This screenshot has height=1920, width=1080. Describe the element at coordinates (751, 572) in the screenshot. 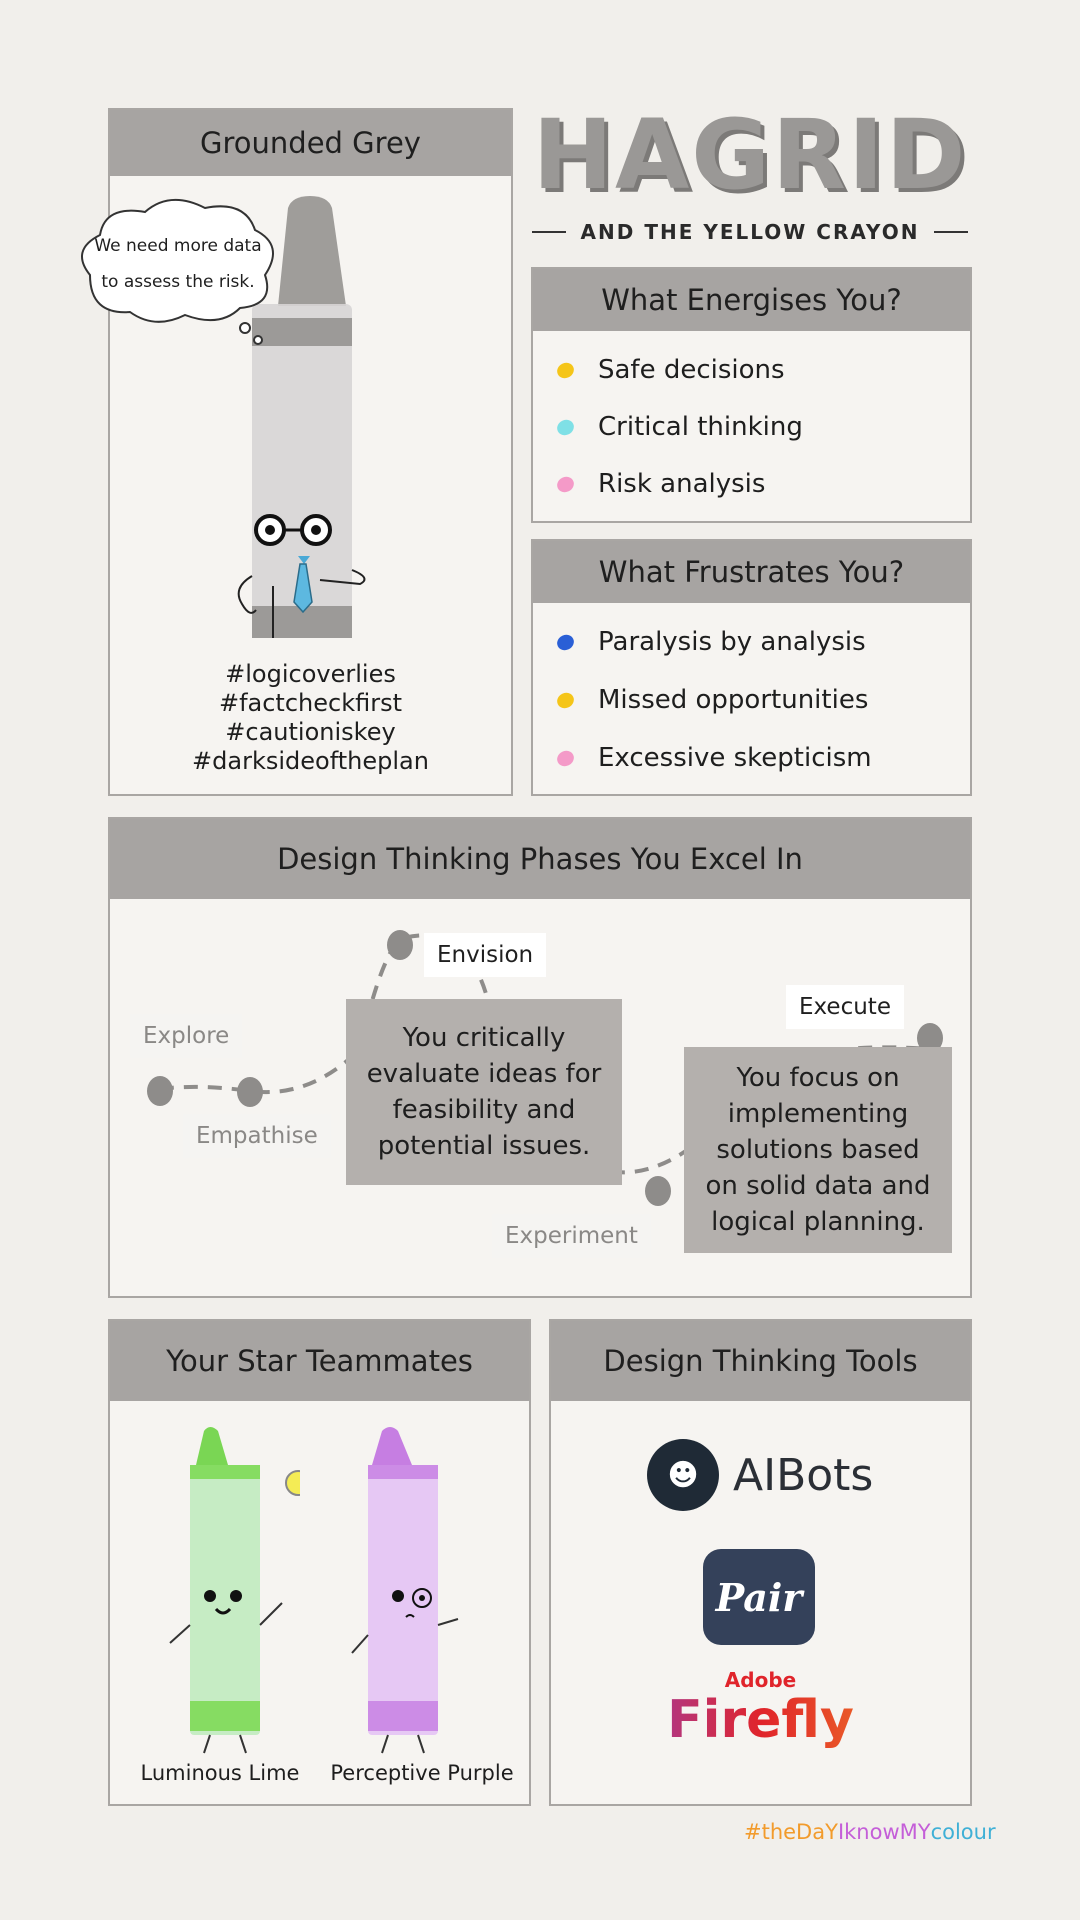

I see `frustrates-heading: What Frustrates You?` at that location.